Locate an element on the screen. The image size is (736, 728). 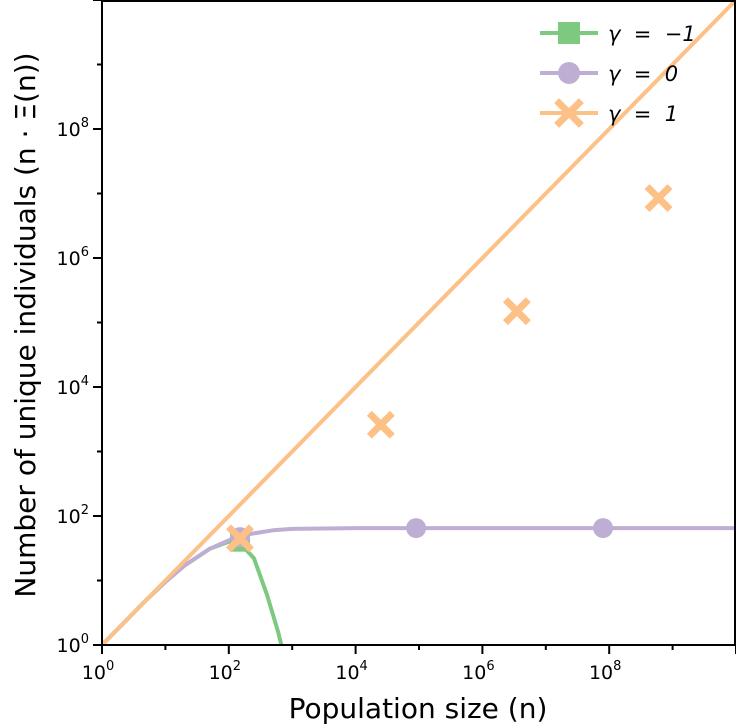
legend-item-1: γ = 0 is located at coordinates (609, 74).